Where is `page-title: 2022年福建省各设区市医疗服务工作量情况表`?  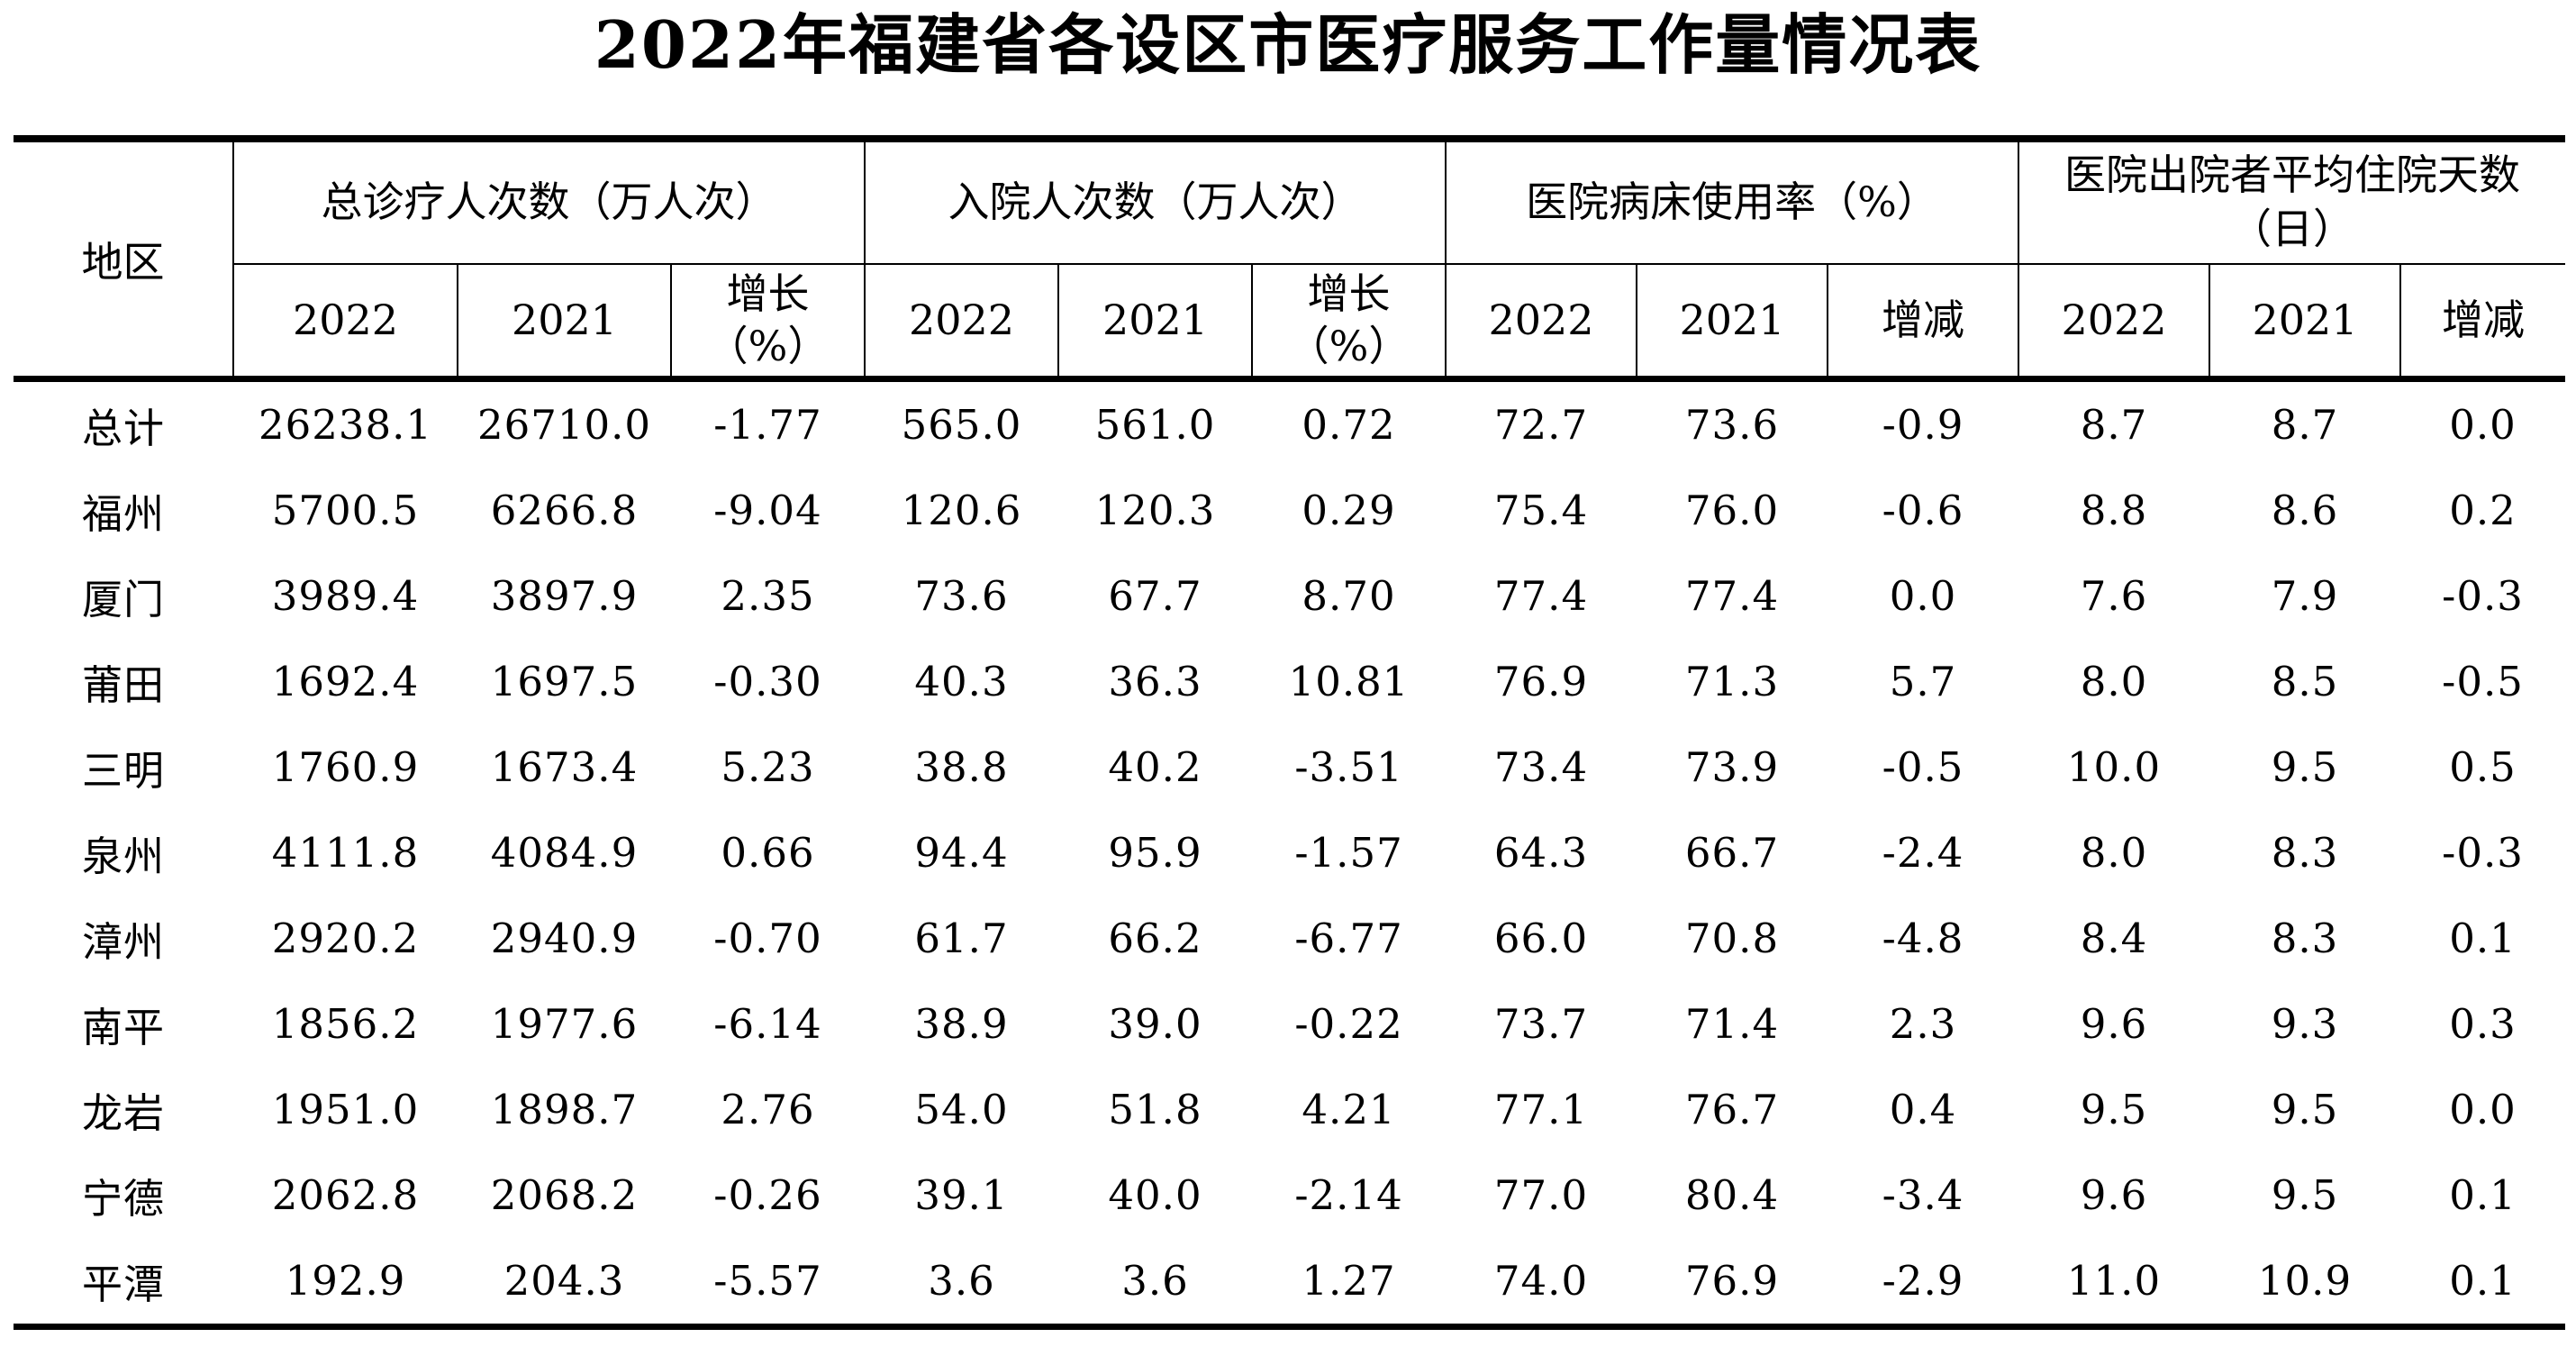 page-title: 2022年福建省各设区市医疗服务工作量情况表 is located at coordinates (1288, 44).